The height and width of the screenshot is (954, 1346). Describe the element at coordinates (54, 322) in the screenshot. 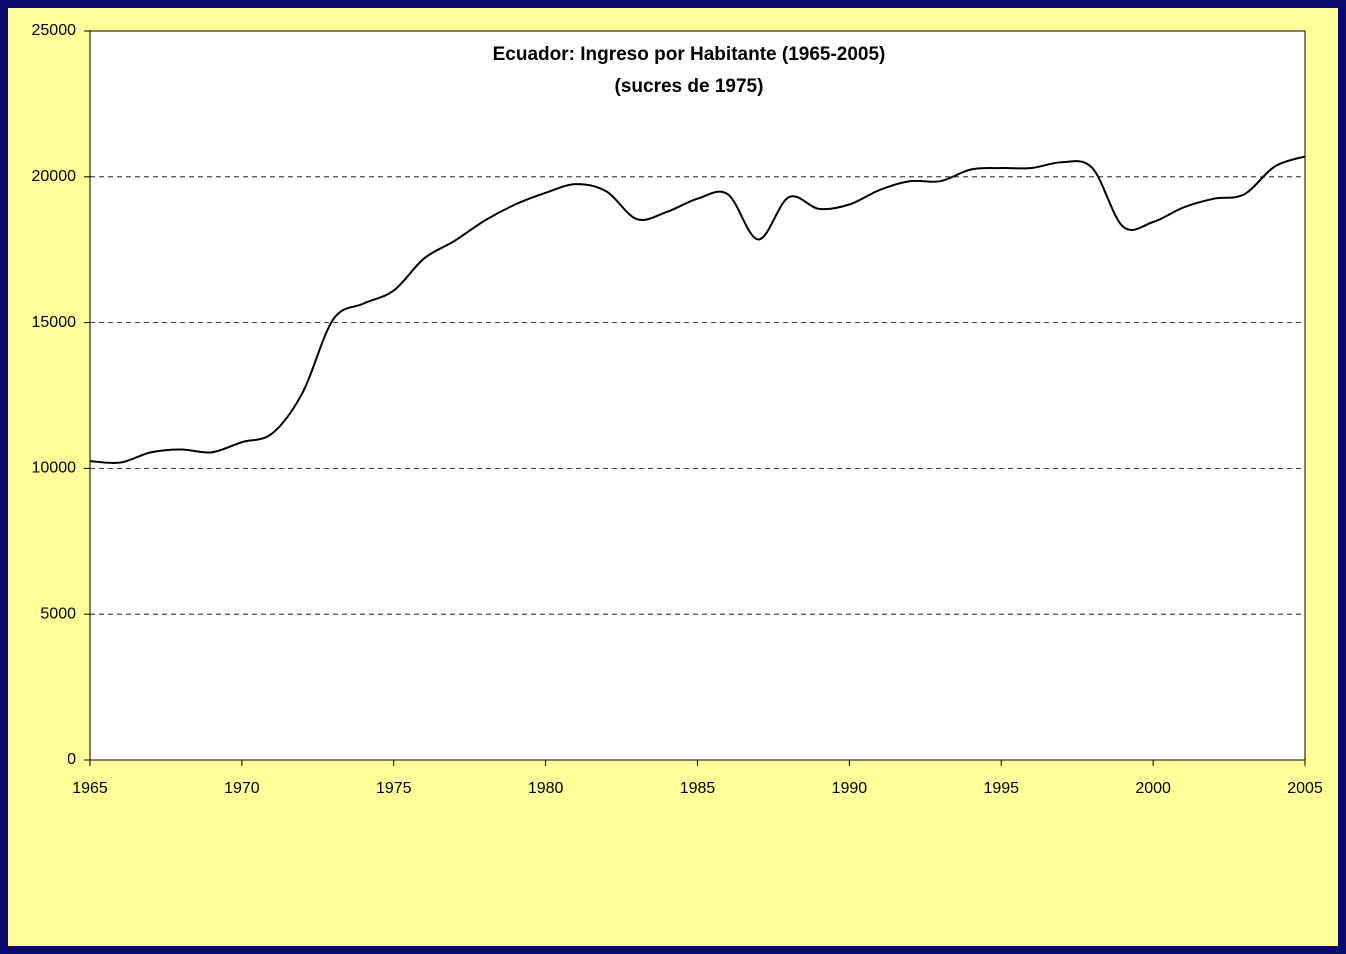

I see `y-tick-label: 15000` at that location.